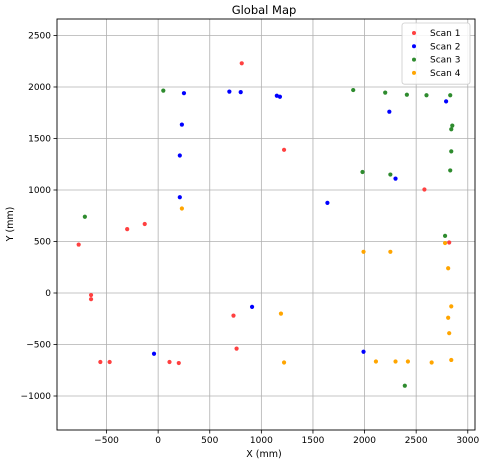  I want to click on y-tick-label: 1000, so click(39, 191).